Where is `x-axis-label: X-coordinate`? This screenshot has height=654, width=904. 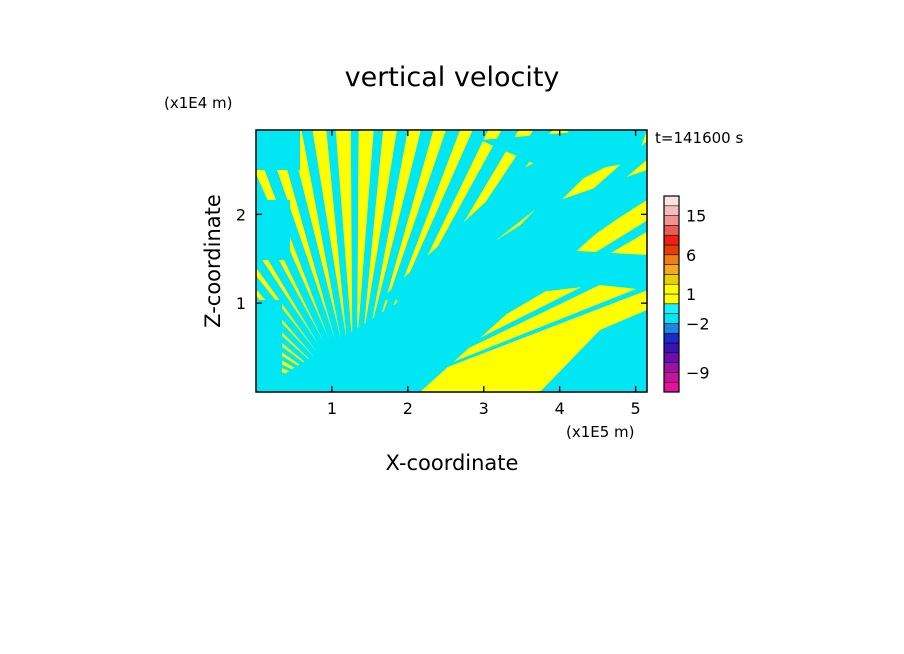
x-axis-label: X-coordinate is located at coordinates (452, 463).